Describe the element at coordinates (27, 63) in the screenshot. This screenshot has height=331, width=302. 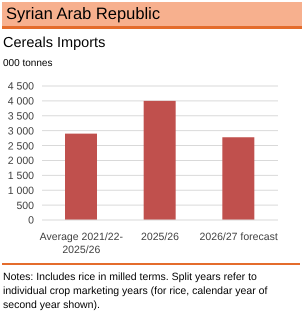
I see `y-axis-title: 000 tonnes` at that location.